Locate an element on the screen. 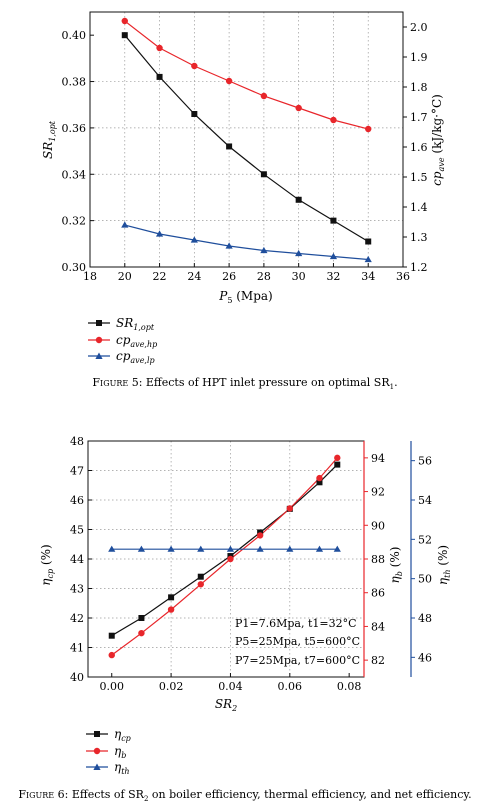  fig5-x-tick-label: 18 is located at coordinates (90, 276).